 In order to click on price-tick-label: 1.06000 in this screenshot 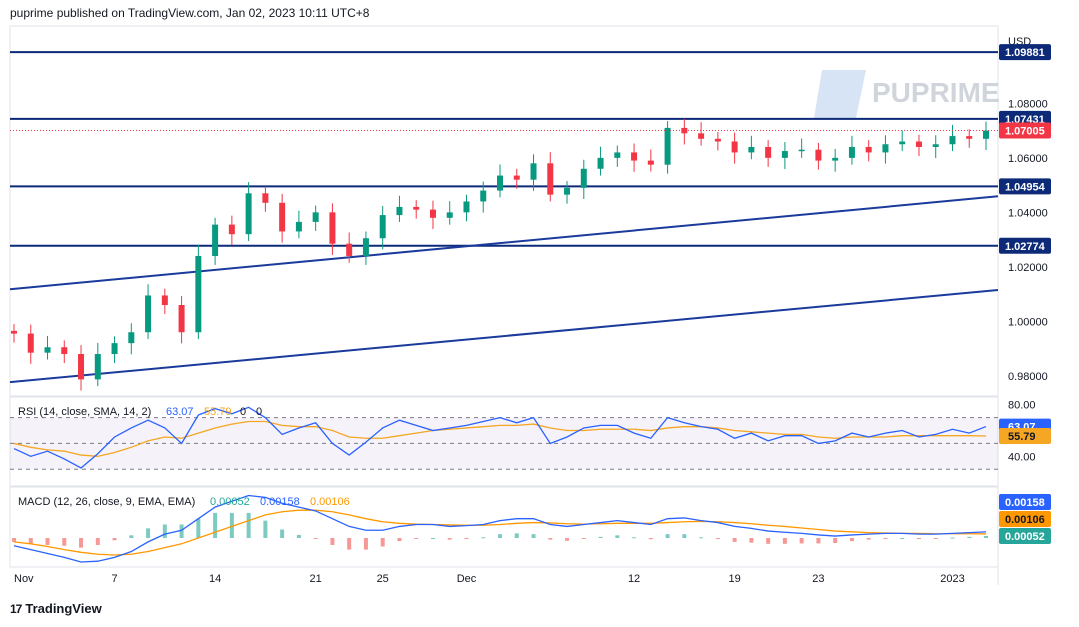, I will do `click(1028, 159)`.